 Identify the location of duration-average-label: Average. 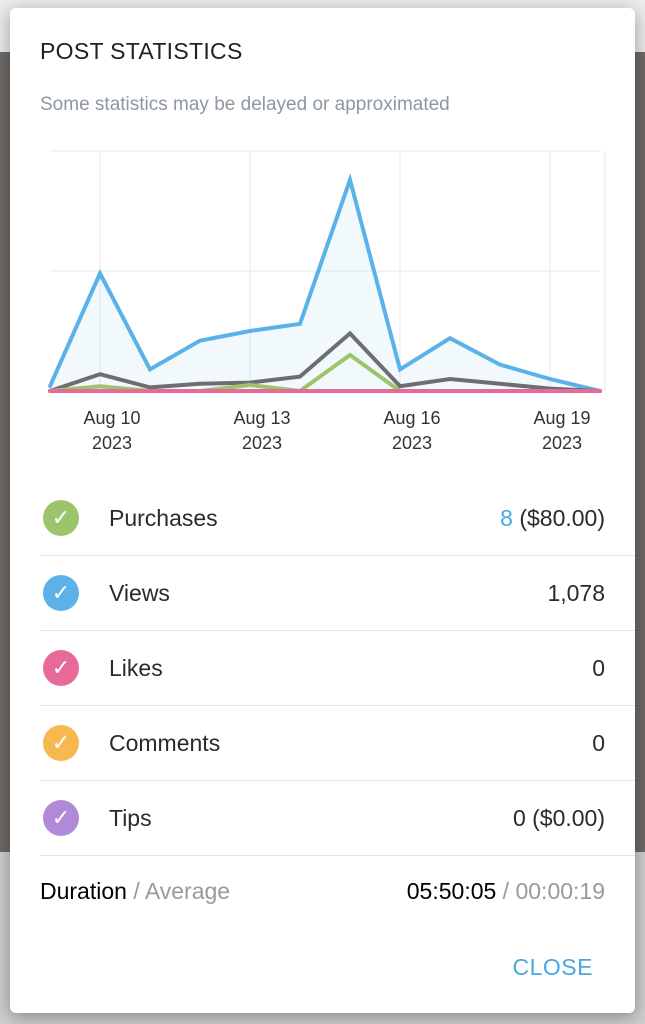
(187, 890).